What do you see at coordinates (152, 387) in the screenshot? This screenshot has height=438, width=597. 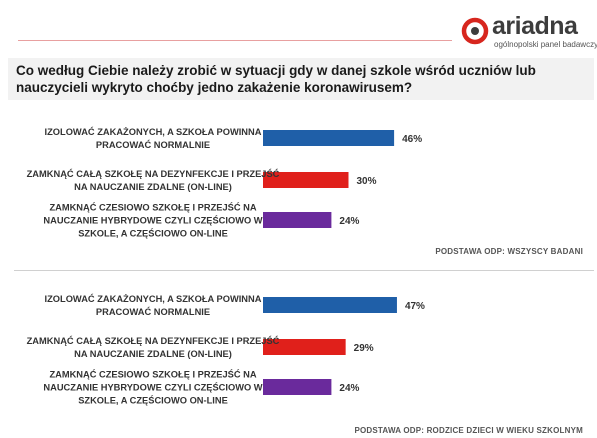 I see `chart-2-category-label-3-line-2: NAUCZANIE HYBRYDOWE CZYLI CZĘŚCIOWO W` at bounding box center [152, 387].